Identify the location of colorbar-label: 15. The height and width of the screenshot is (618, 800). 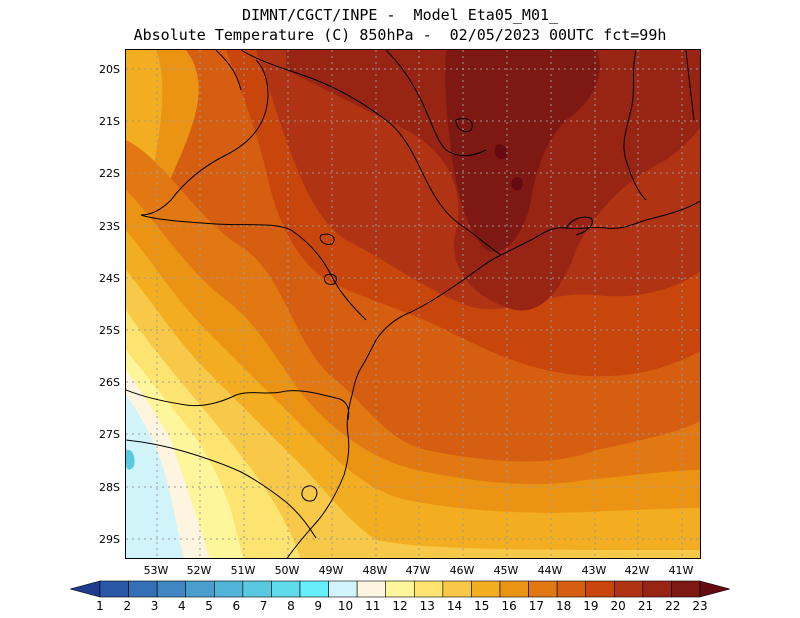
(482, 606).